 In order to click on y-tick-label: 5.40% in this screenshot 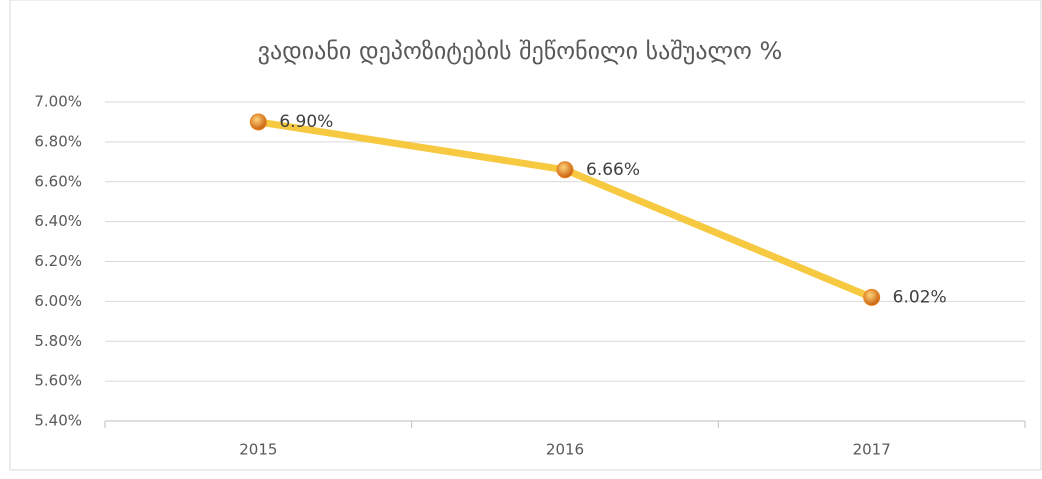, I will do `click(58, 421)`.